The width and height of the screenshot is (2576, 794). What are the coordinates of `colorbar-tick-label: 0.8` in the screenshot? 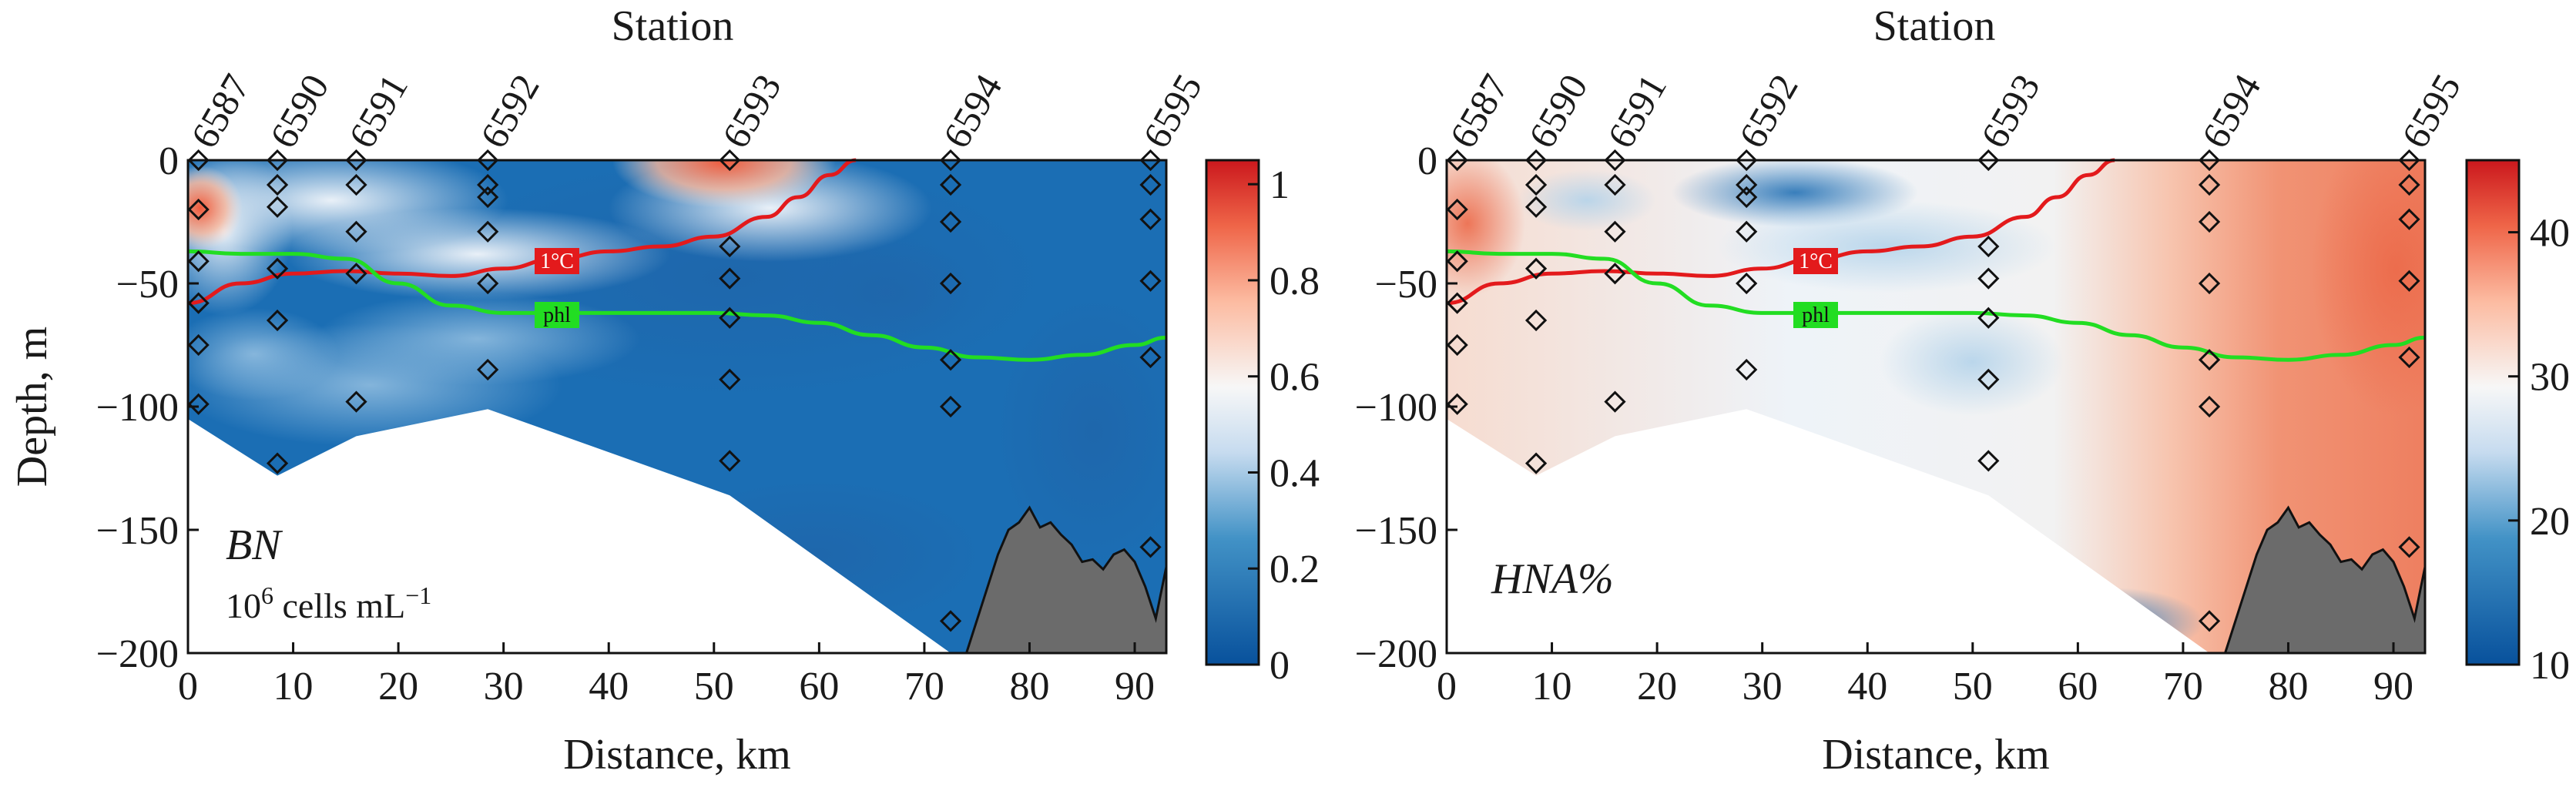 It's located at (1295, 281).